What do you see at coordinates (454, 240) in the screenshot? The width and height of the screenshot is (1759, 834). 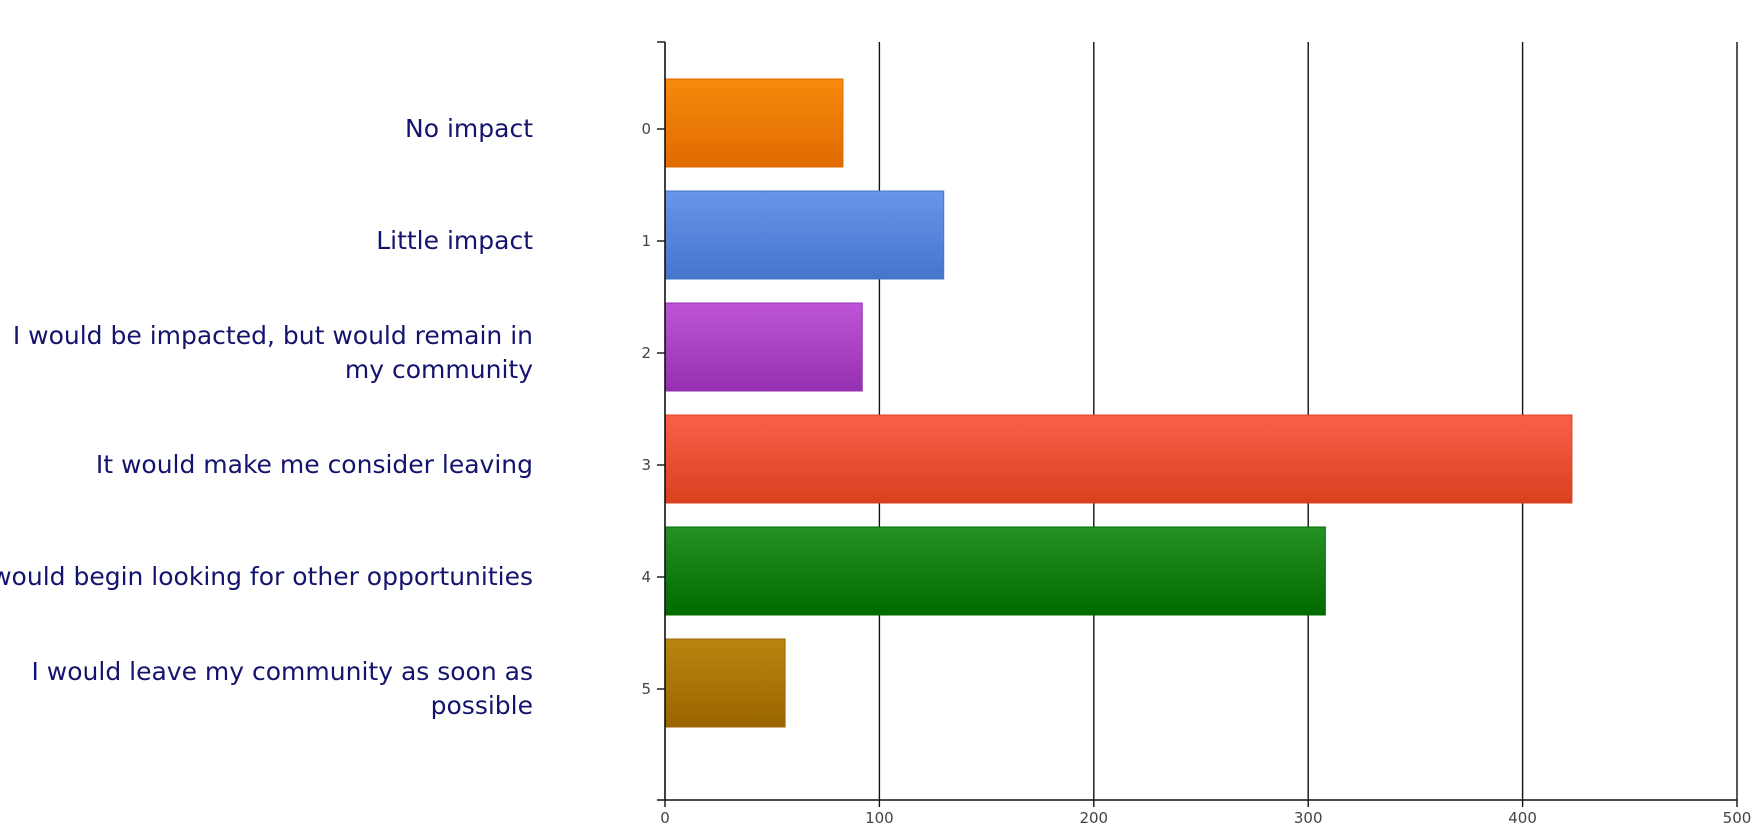 I see `category-label: Little impact` at bounding box center [454, 240].